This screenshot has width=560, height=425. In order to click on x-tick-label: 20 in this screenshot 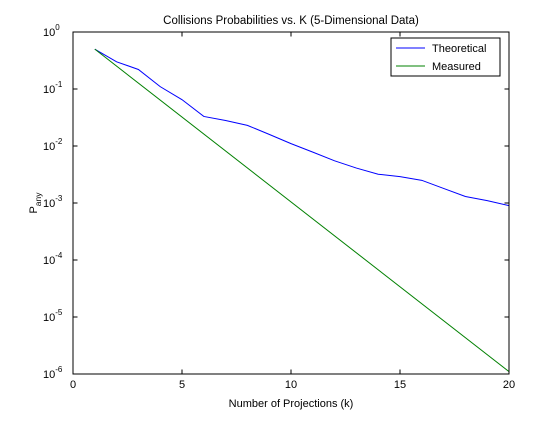, I will do `click(509, 385)`.